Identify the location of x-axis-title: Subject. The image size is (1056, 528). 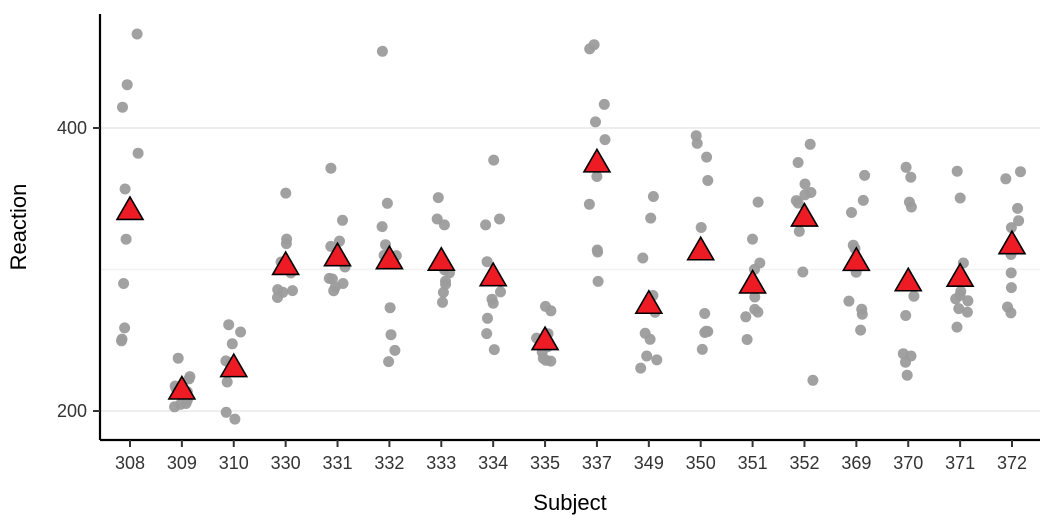
(569, 502).